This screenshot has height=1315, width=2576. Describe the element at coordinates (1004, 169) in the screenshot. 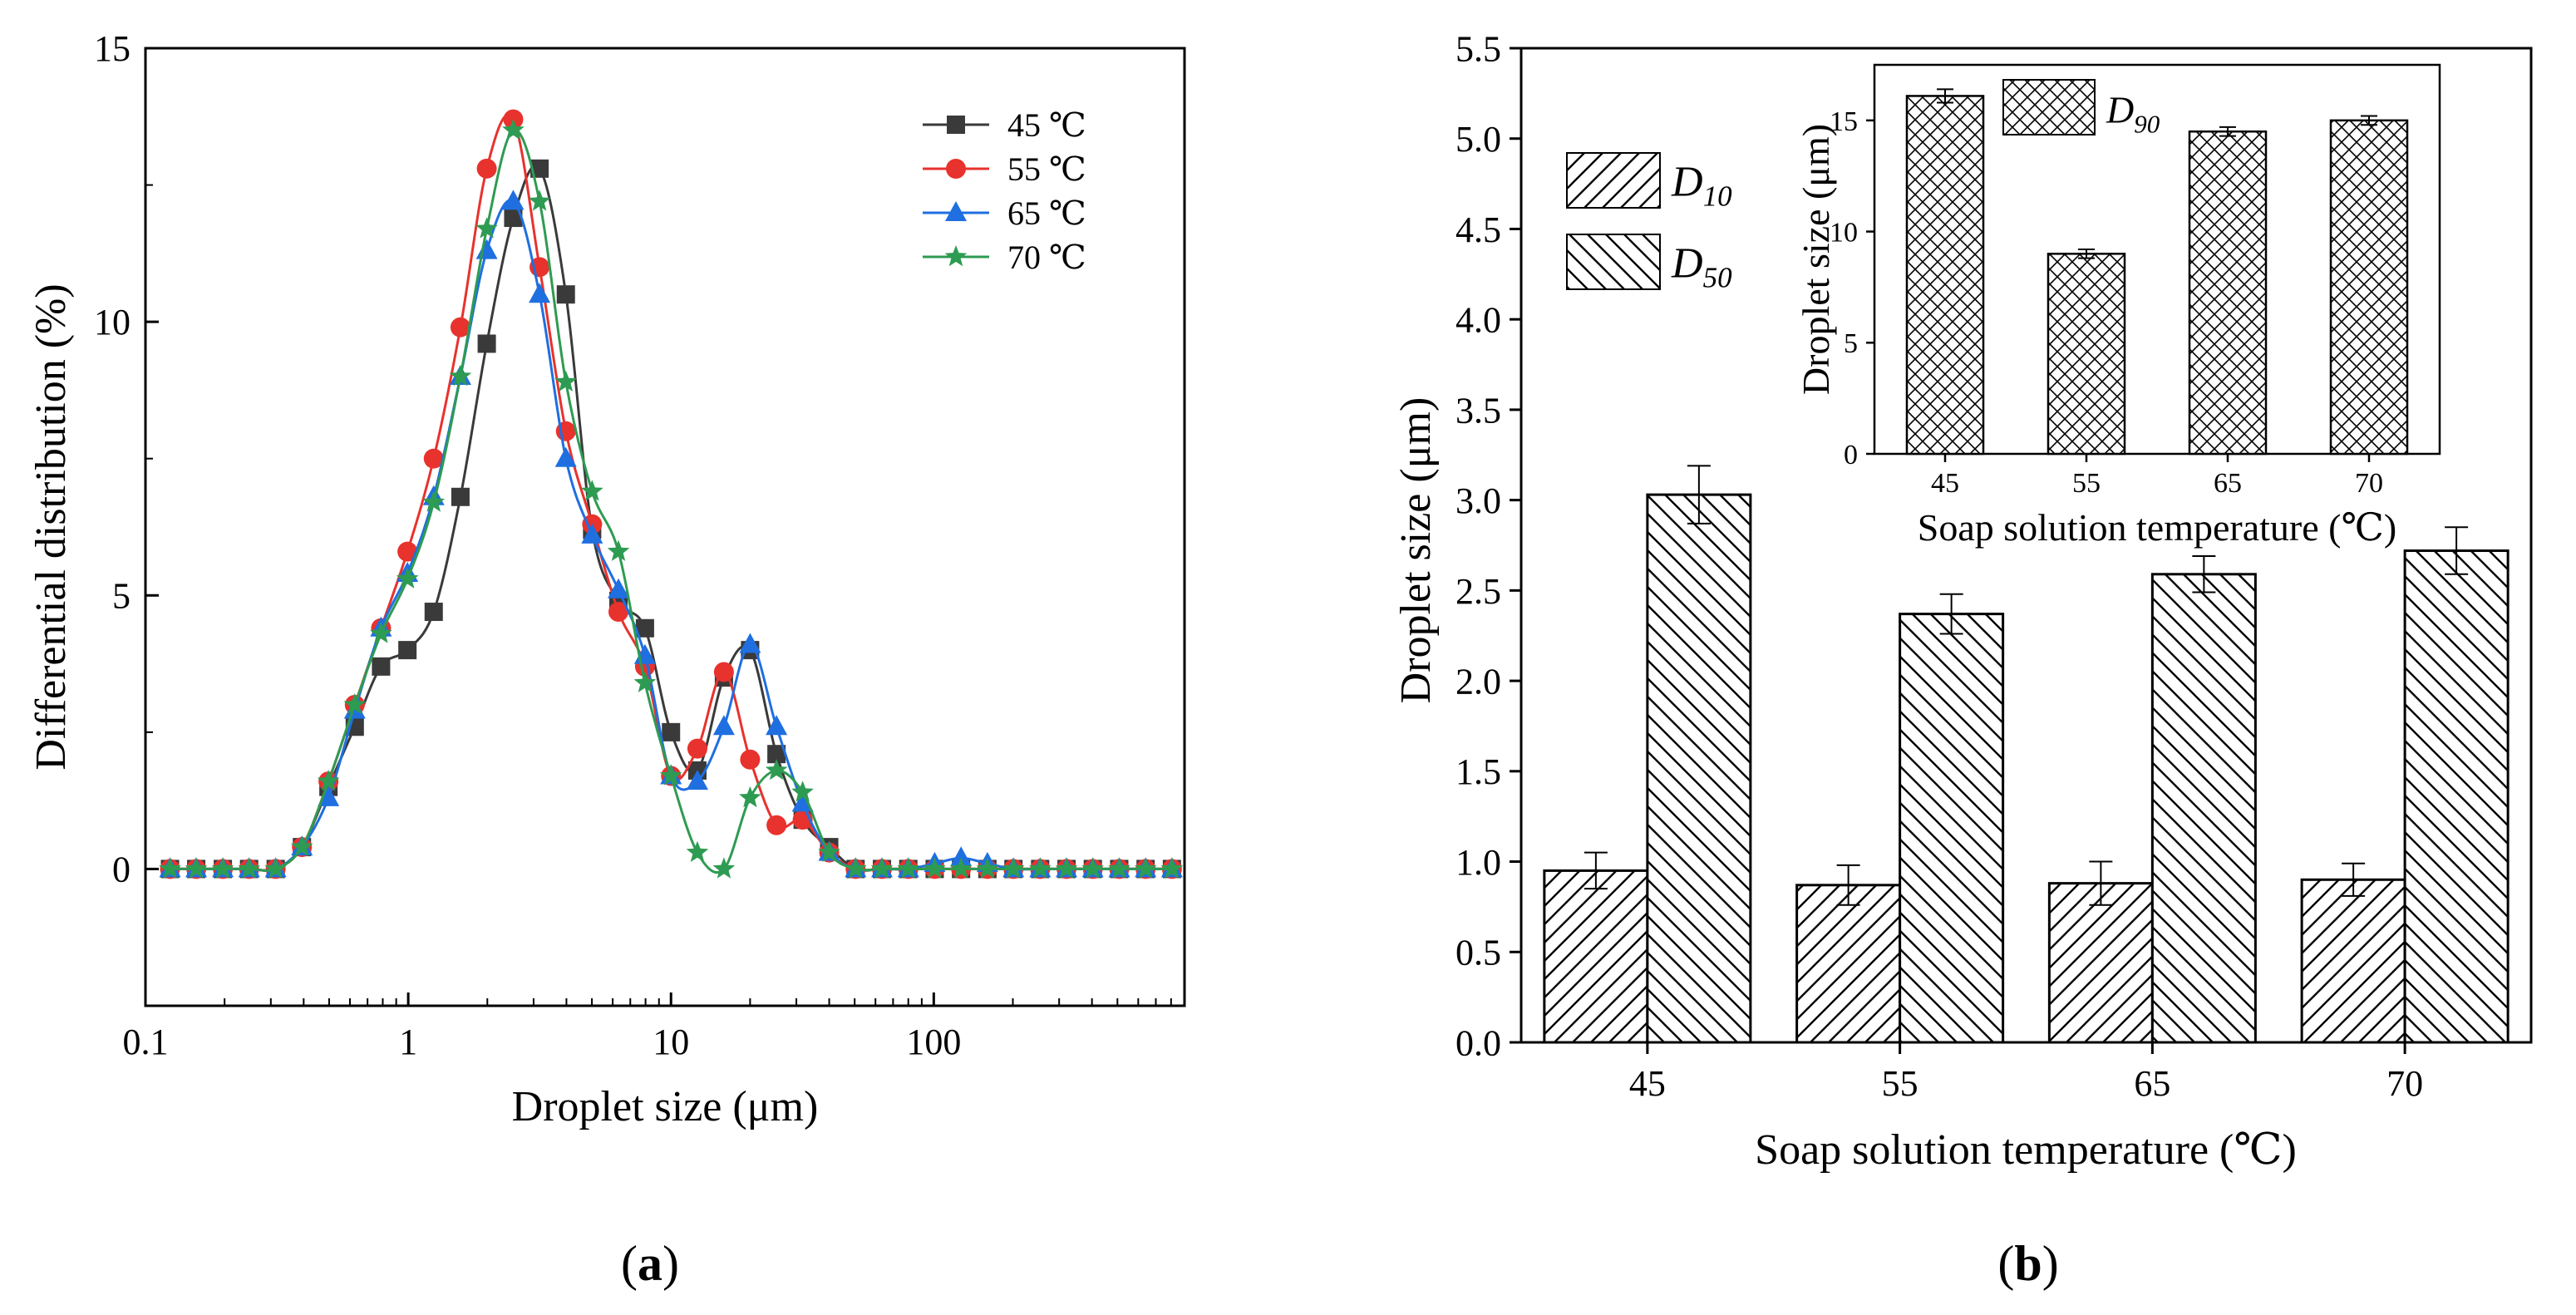

I see `legend-item-55: 55 ℃` at that location.